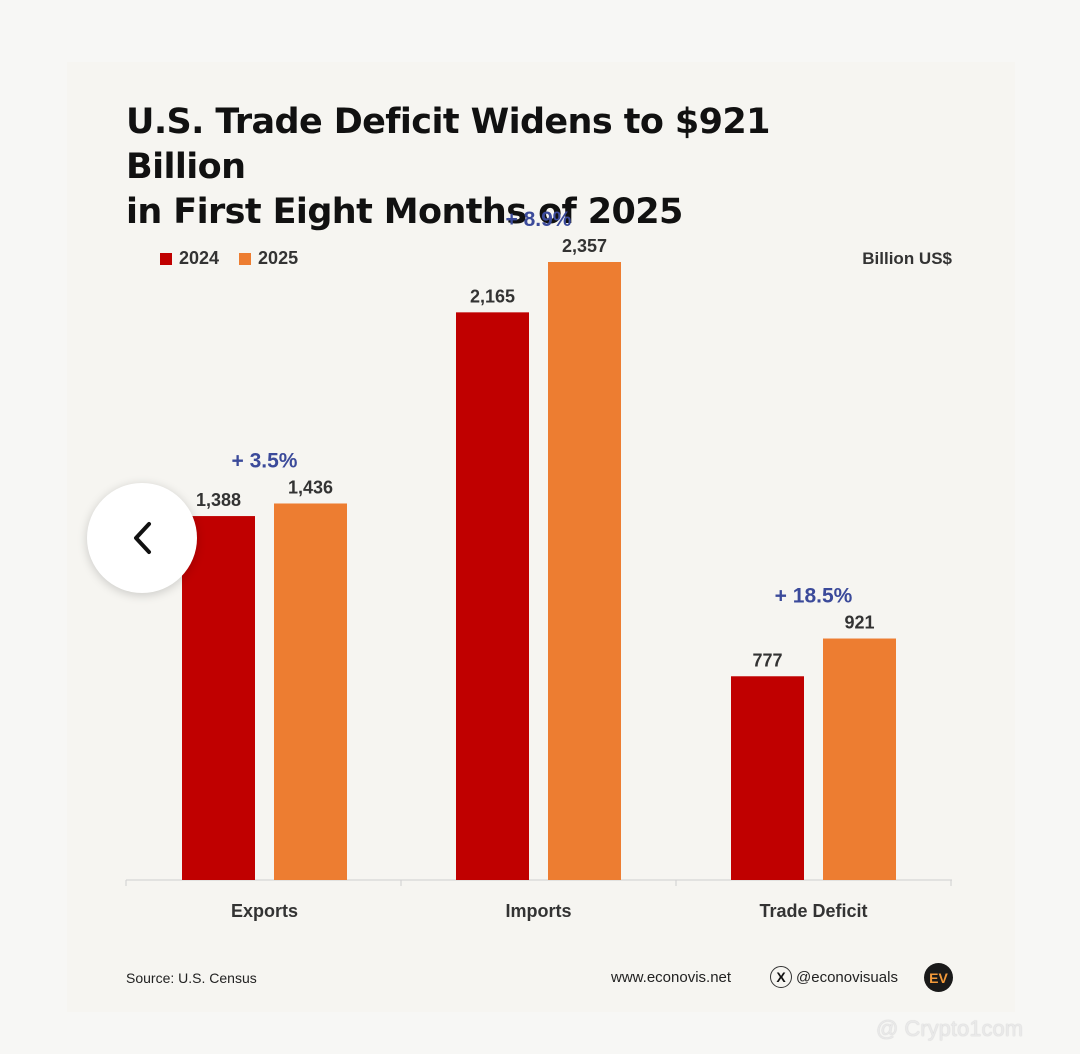 The image size is (1080, 1054). I want to click on x-handle-link: X @econovisuals, so click(834, 977).